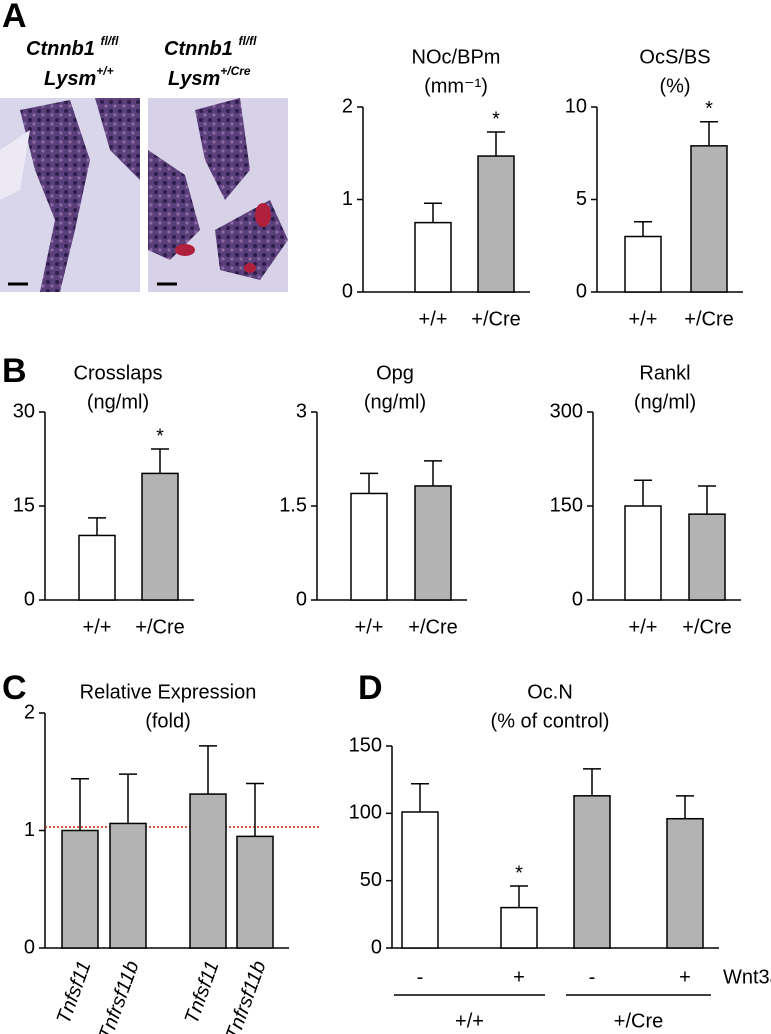  What do you see at coordinates (371, 880) in the screenshot?
I see `y-tick-label: 50` at bounding box center [371, 880].